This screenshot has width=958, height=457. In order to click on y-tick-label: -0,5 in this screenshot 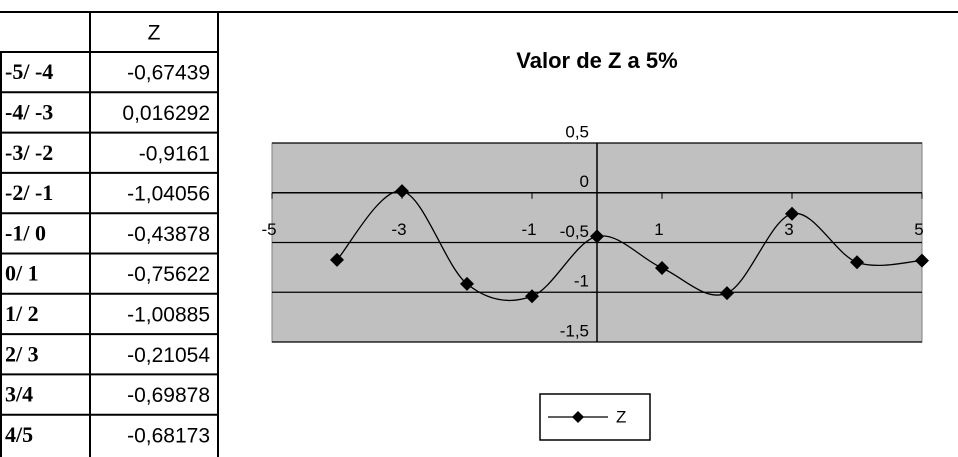, I will do `click(574, 231)`.